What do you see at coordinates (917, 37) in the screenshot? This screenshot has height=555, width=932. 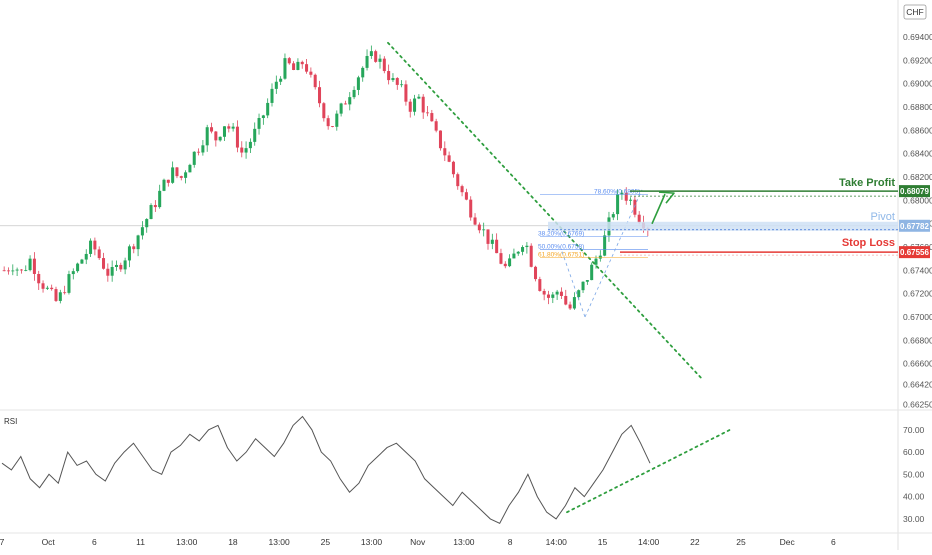 I see `price-tick-label: 0.69400` at bounding box center [917, 37].